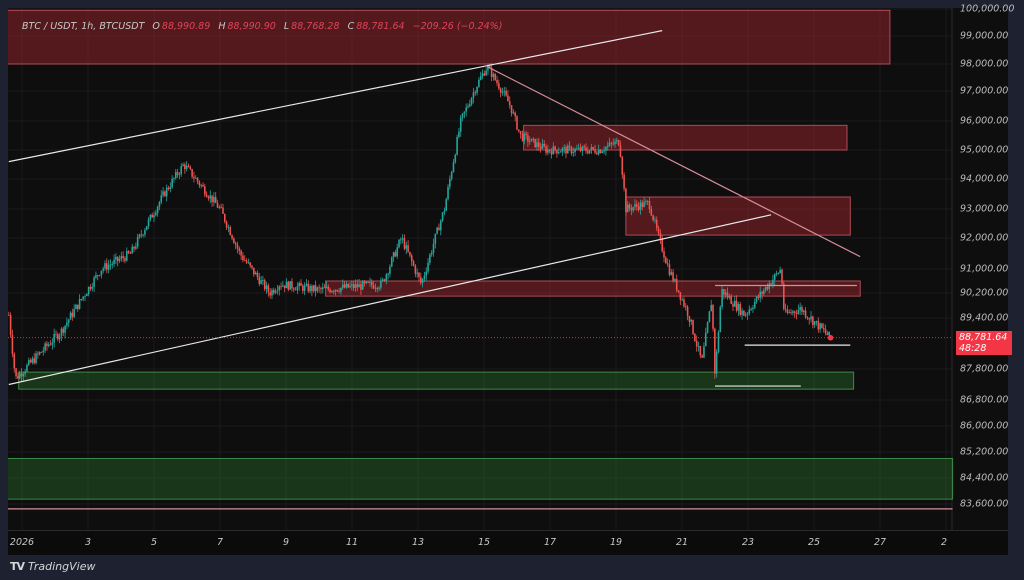 The height and width of the screenshot is (580, 1024). I want to click on price-tick-label: 86,800.00, so click(984, 400).